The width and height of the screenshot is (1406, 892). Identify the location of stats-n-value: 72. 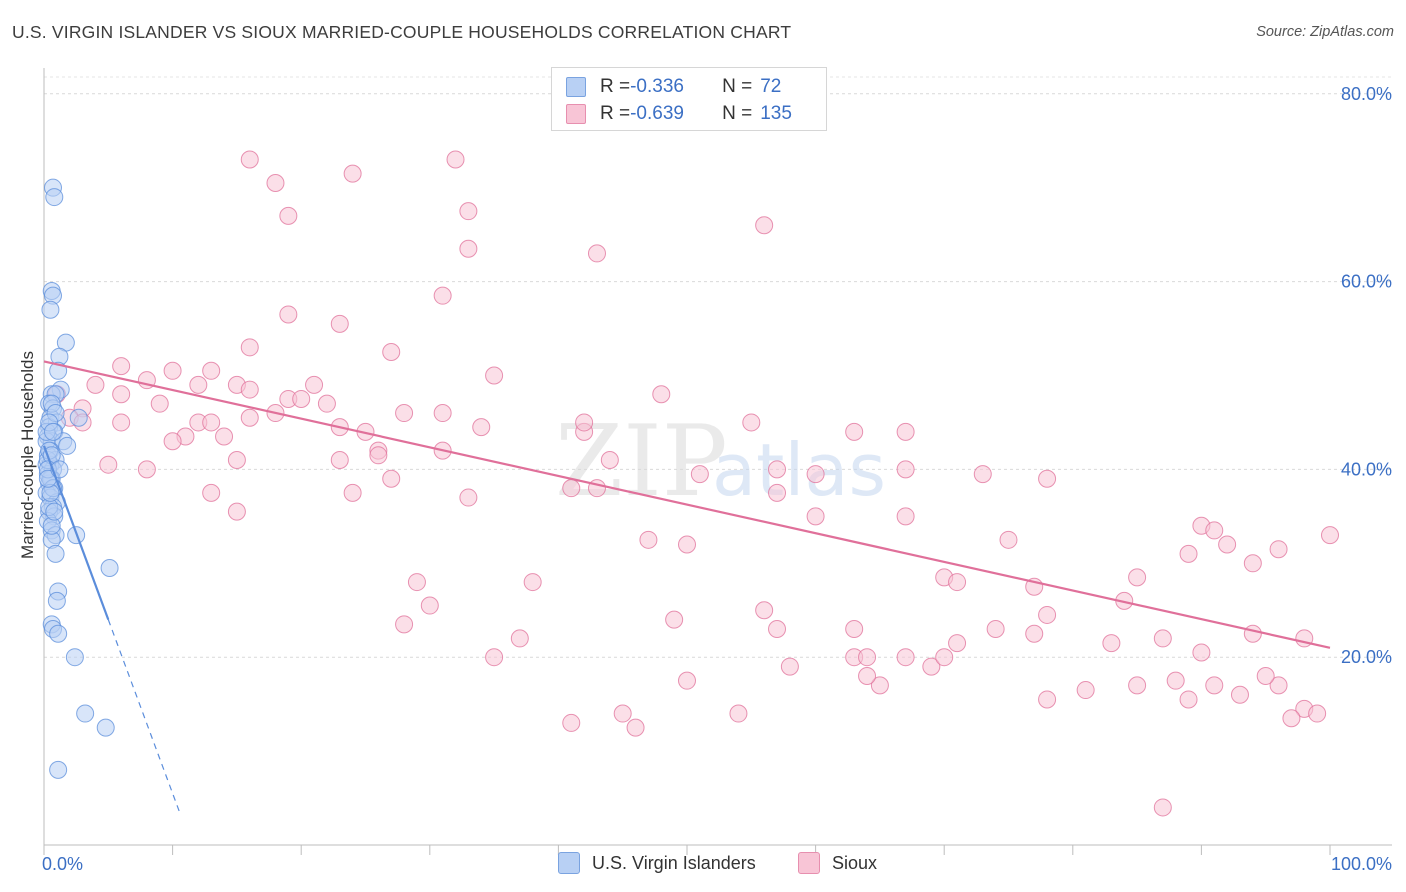
(771, 86).